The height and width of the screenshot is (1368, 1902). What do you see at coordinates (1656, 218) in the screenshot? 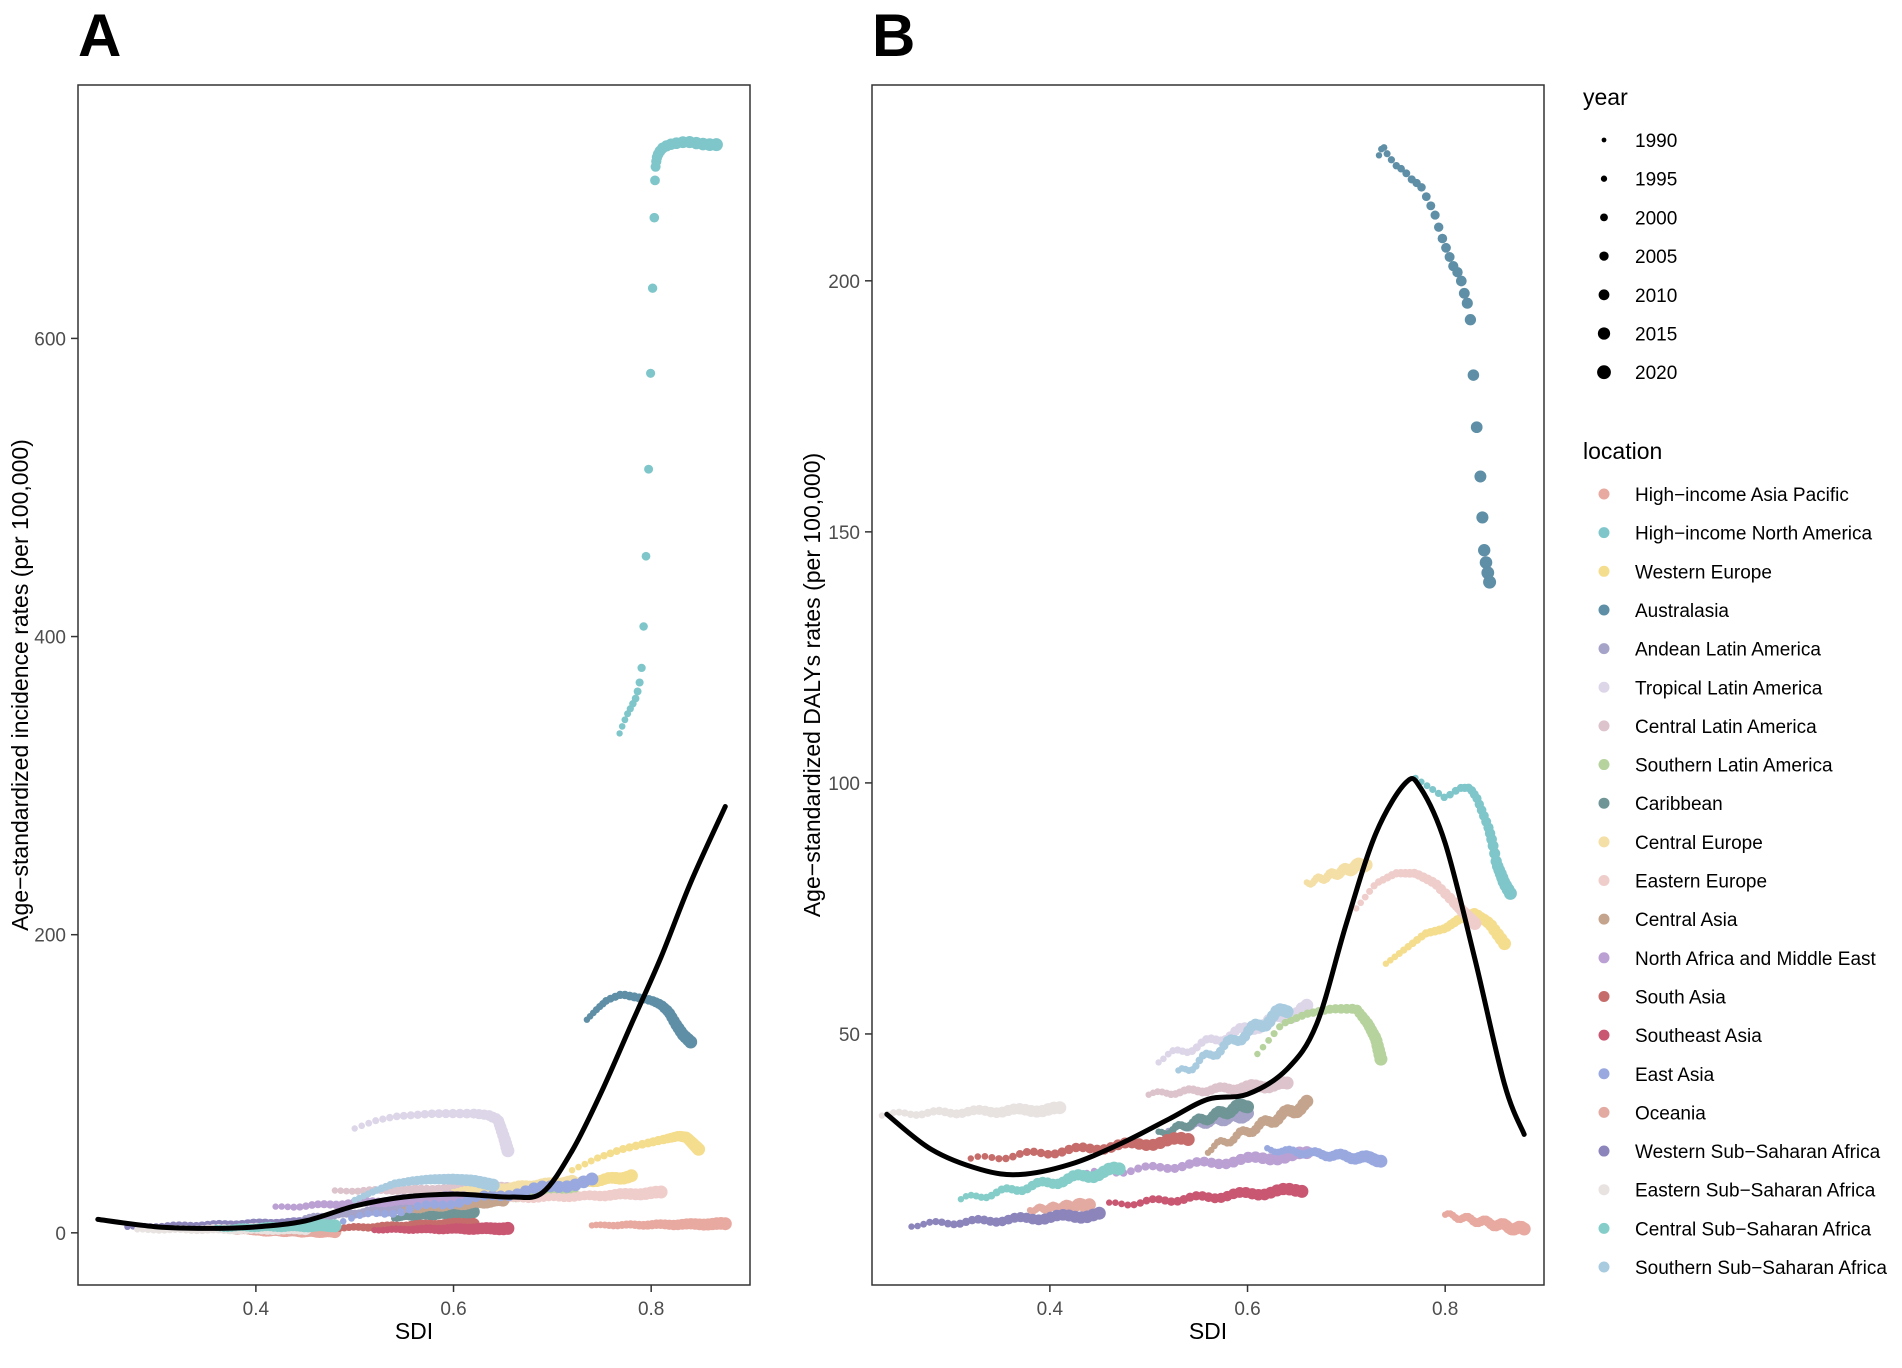
I see `legend-year-label: 2000` at bounding box center [1656, 218].